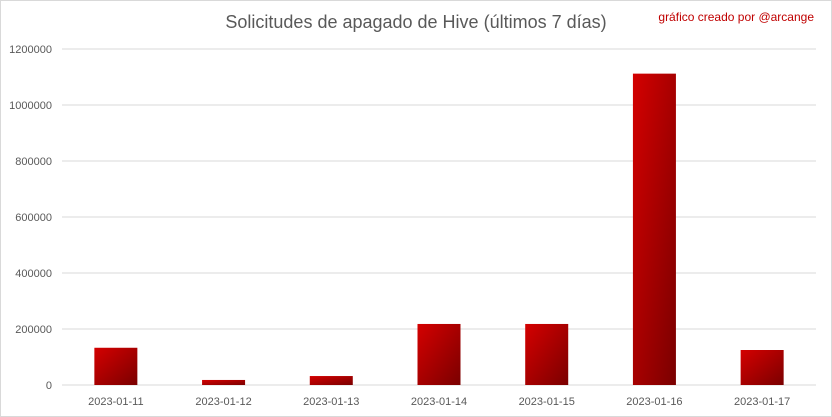  I want to click on y-tick-label: 200000, so click(33, 330).